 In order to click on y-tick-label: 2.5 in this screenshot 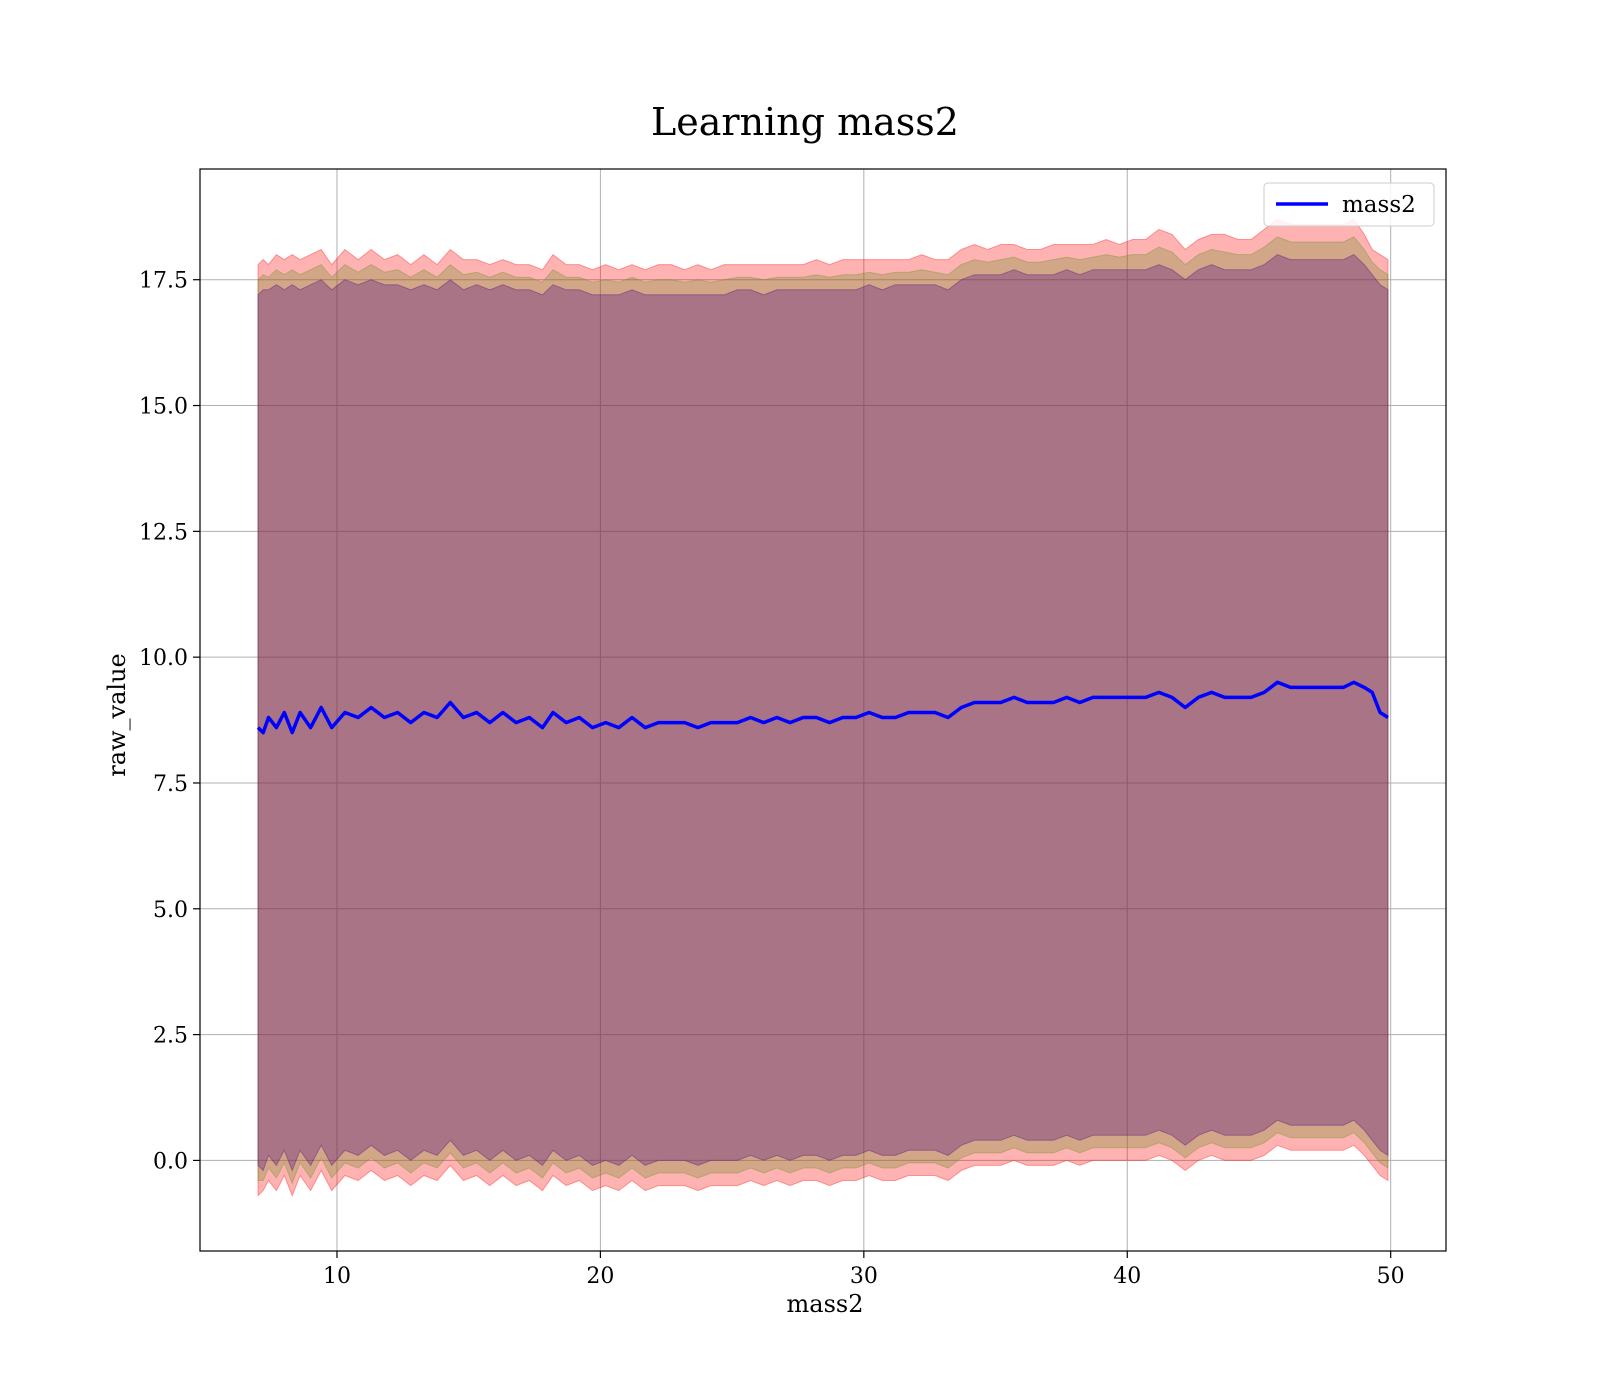, I will do `click(170, 1036)`.